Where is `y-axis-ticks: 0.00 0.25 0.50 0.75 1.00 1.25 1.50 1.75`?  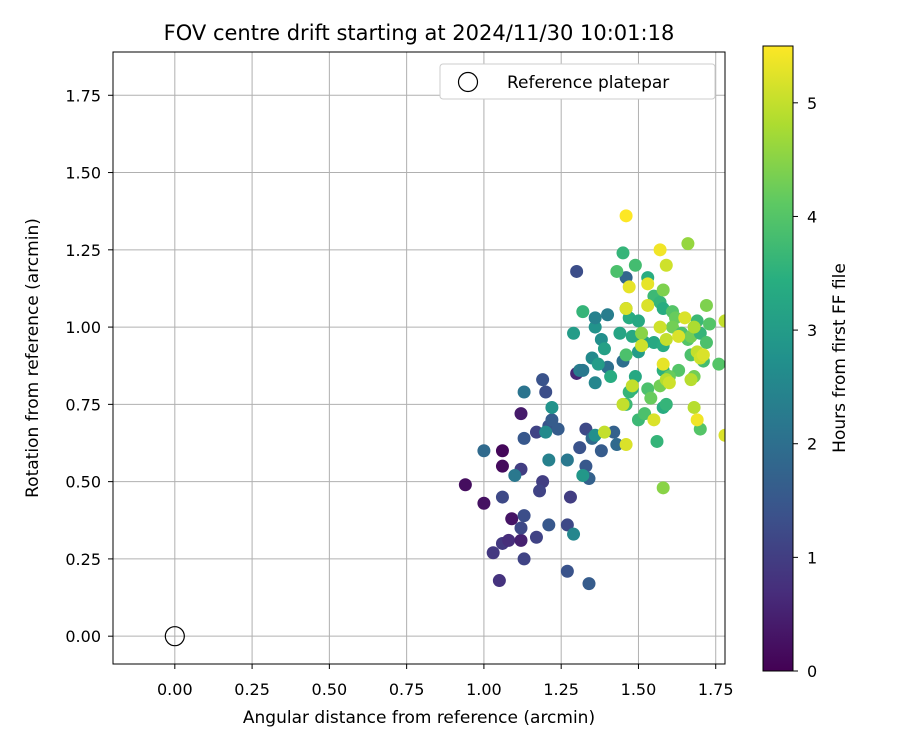 y-axis-ticks: 0.00 0.25 0.50 0.75 1.00 1.25 1.50 1.75 is located at coordinates (89, 366).